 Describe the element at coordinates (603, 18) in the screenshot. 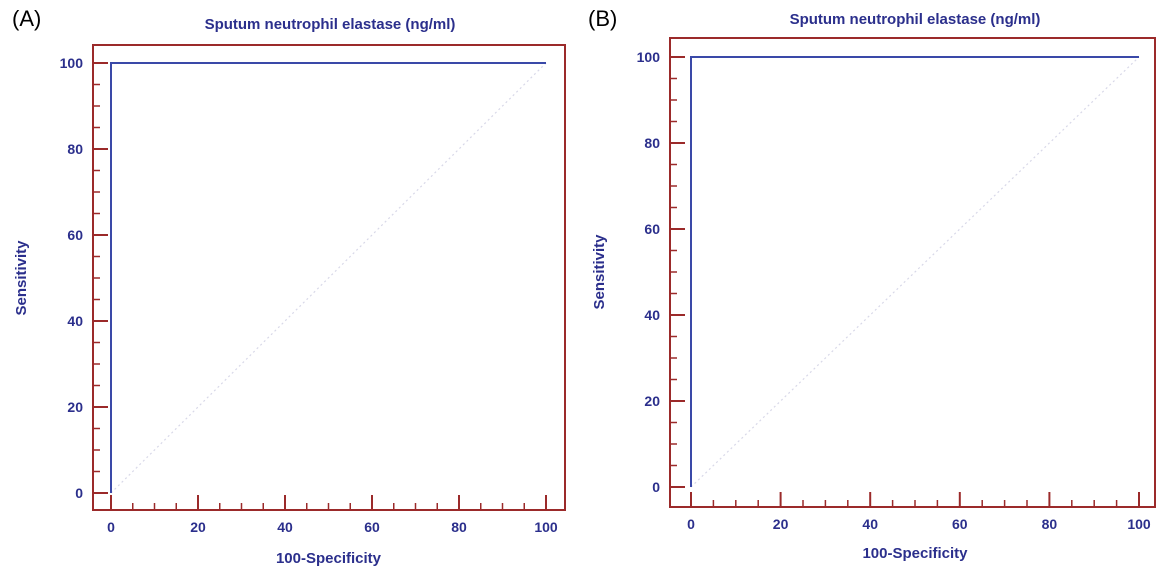

I see `panel-label-b: (B)` at that location.